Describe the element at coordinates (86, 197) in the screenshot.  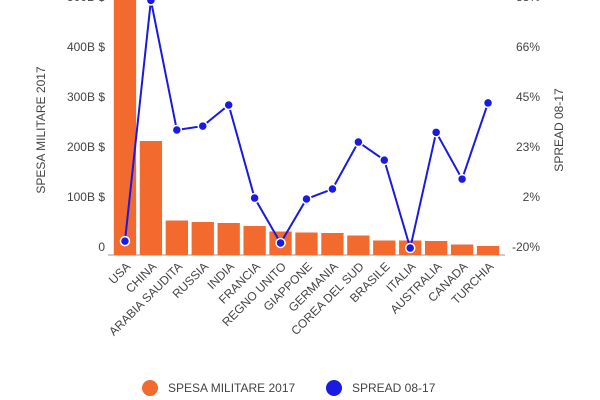
I see `y-tick-label: 100B $` at that location.